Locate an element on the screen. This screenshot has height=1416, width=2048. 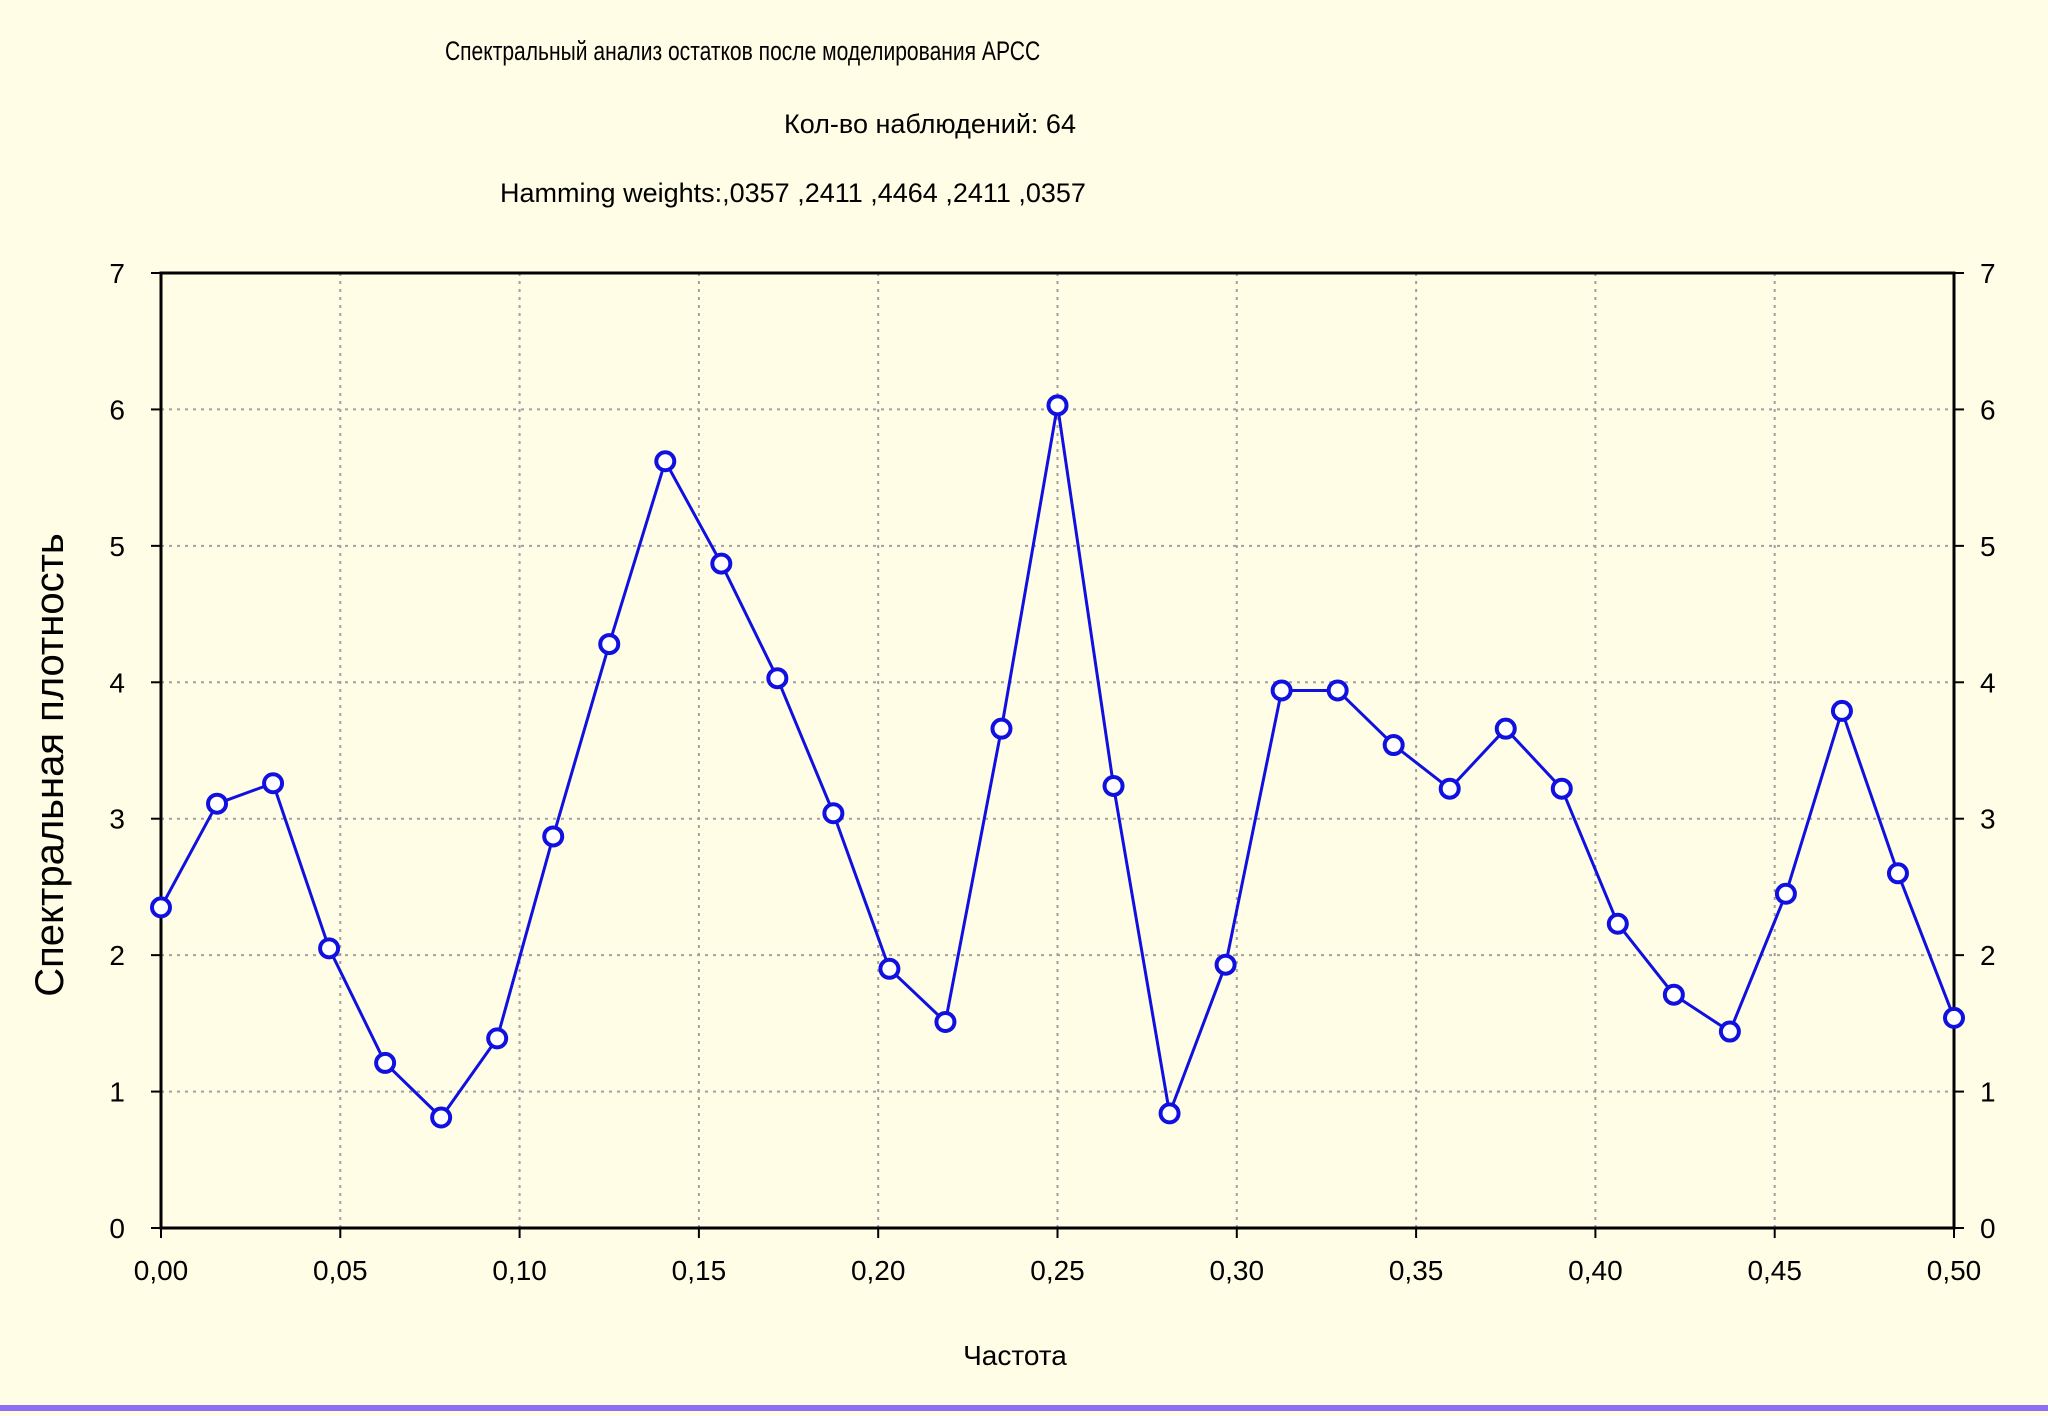
y-tick-label-left: 2 is located at coordinates (117, 955).